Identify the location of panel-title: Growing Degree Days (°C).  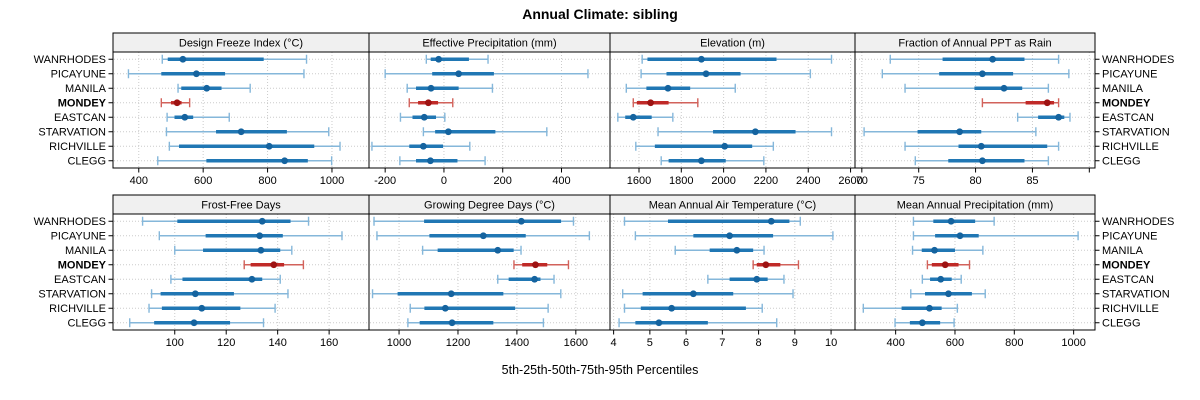
(489, 206).